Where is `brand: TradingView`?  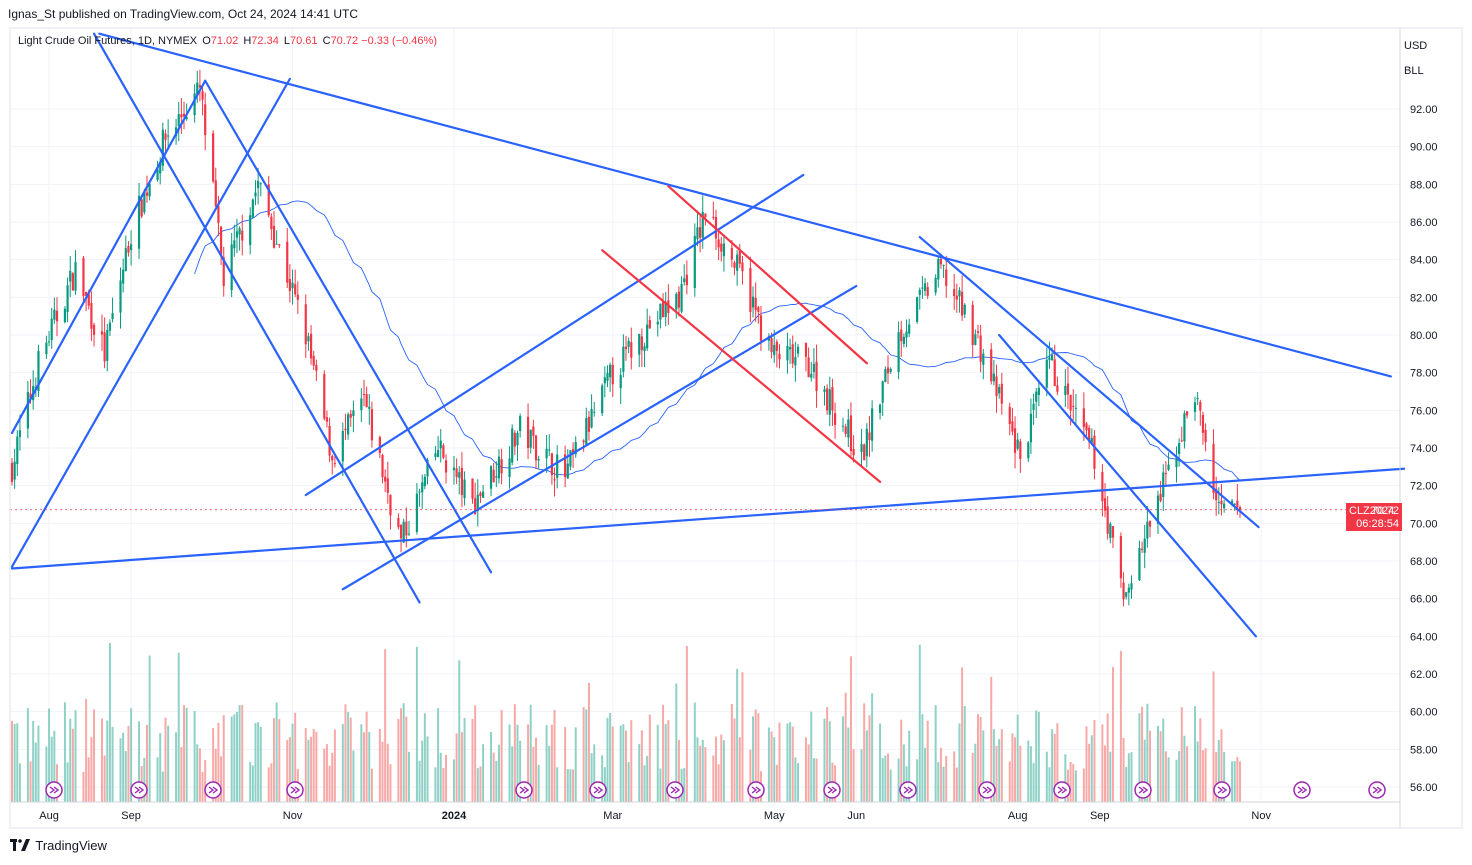 brand: TradingView is located at coordinates (58, 845).